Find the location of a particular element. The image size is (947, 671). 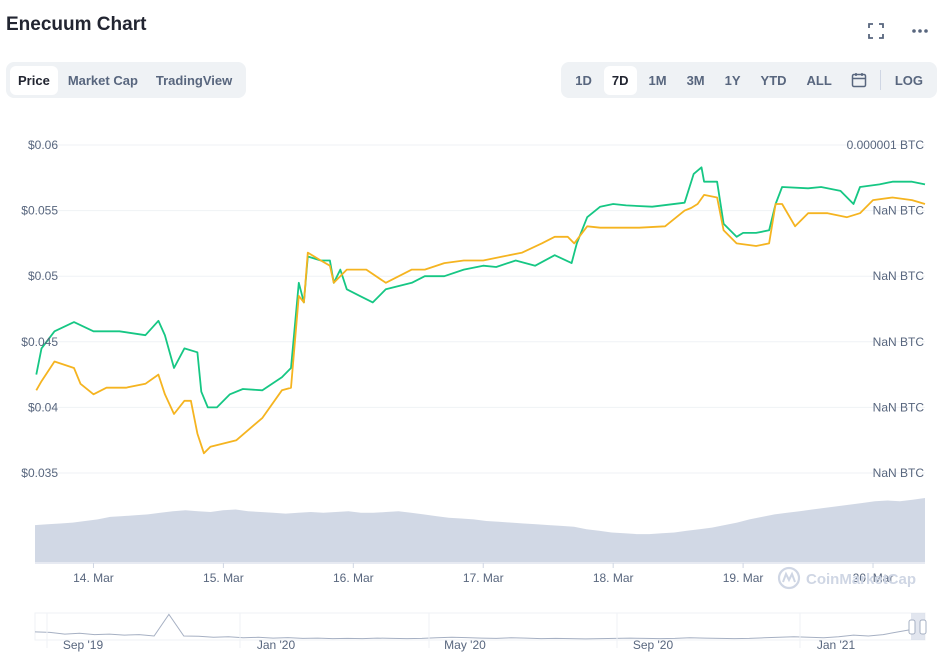

range-1m: 1M is located at coordinates (657, 80).